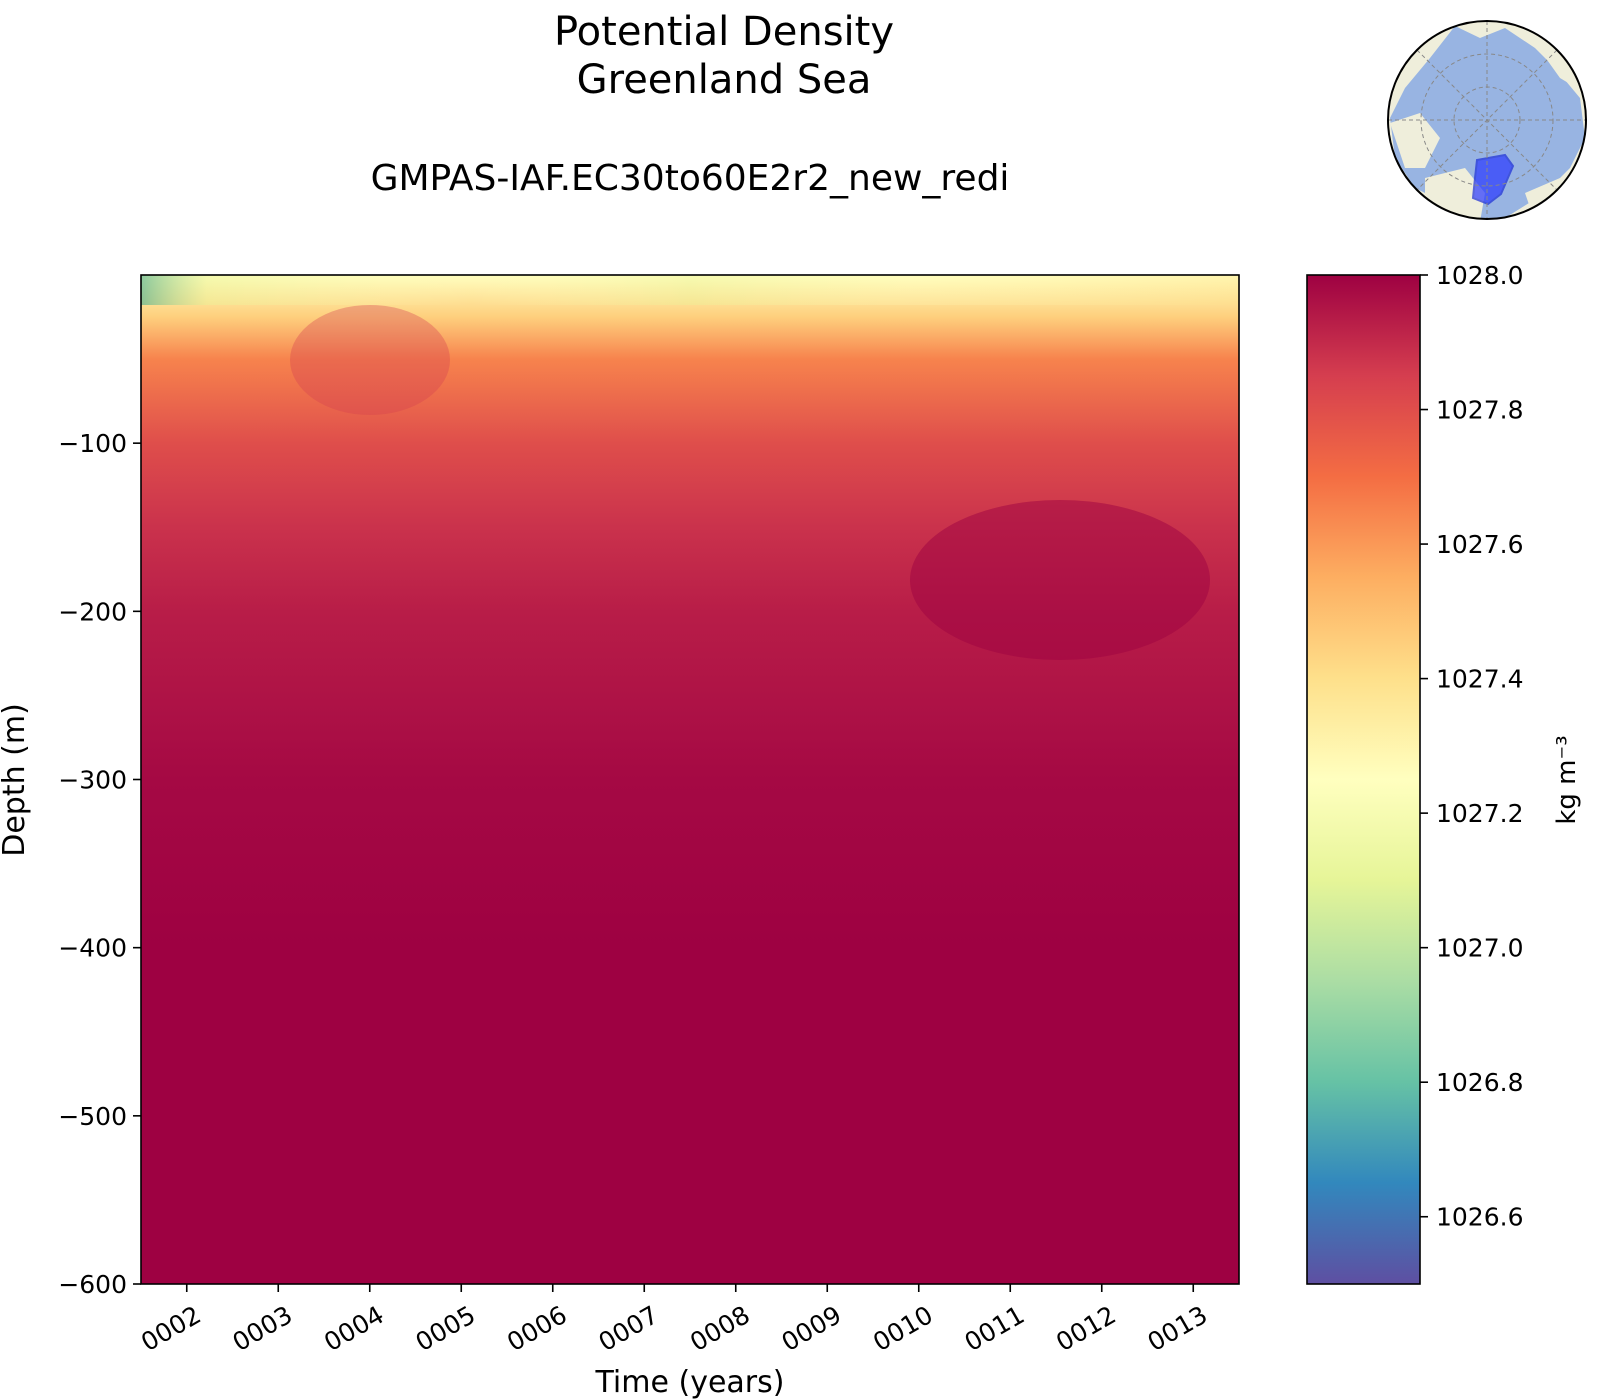 Image resolution: width=1600 pixels, height=1400 pixels. Describe the element at coordinates (629, 1328) in the screenshot. I see `x-tick-label: 0007` at that location.